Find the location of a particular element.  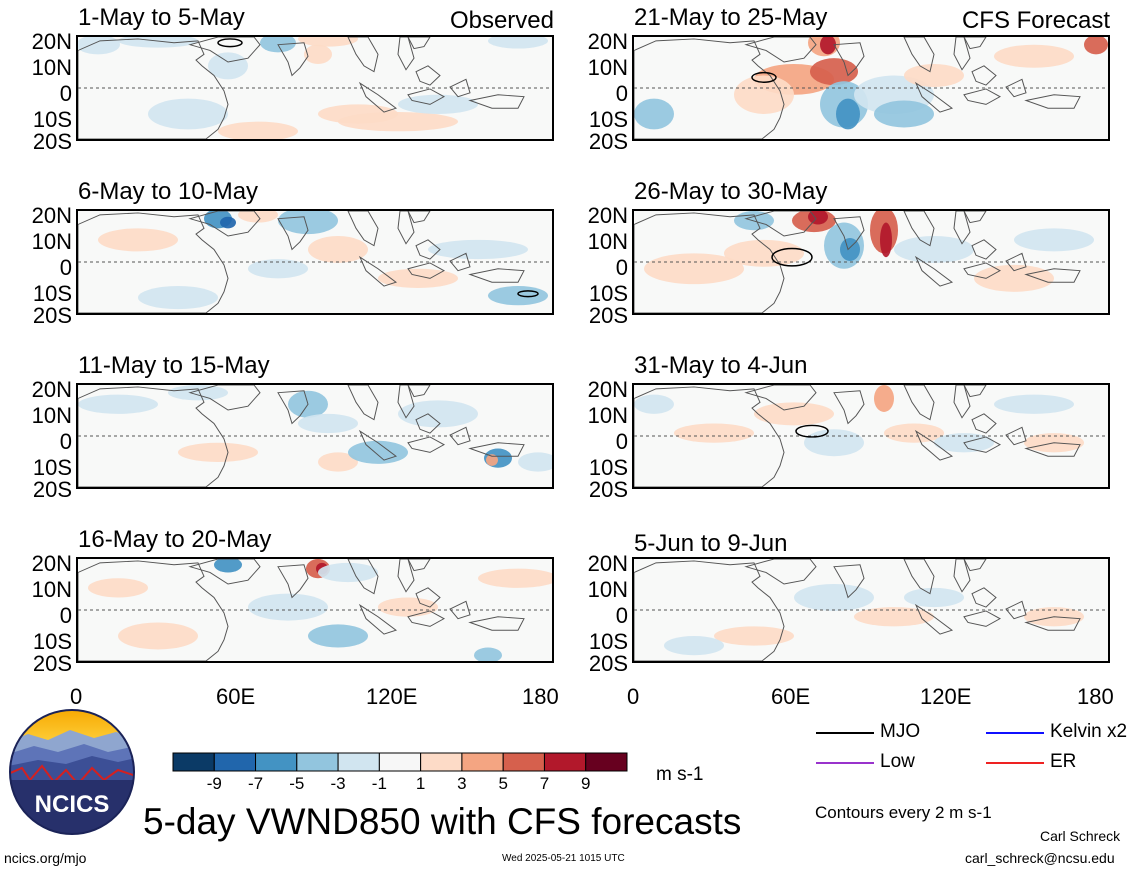

footer-timestamp: Wed 2025-05-21 1015 UTC is located at coordinates (563, 858).